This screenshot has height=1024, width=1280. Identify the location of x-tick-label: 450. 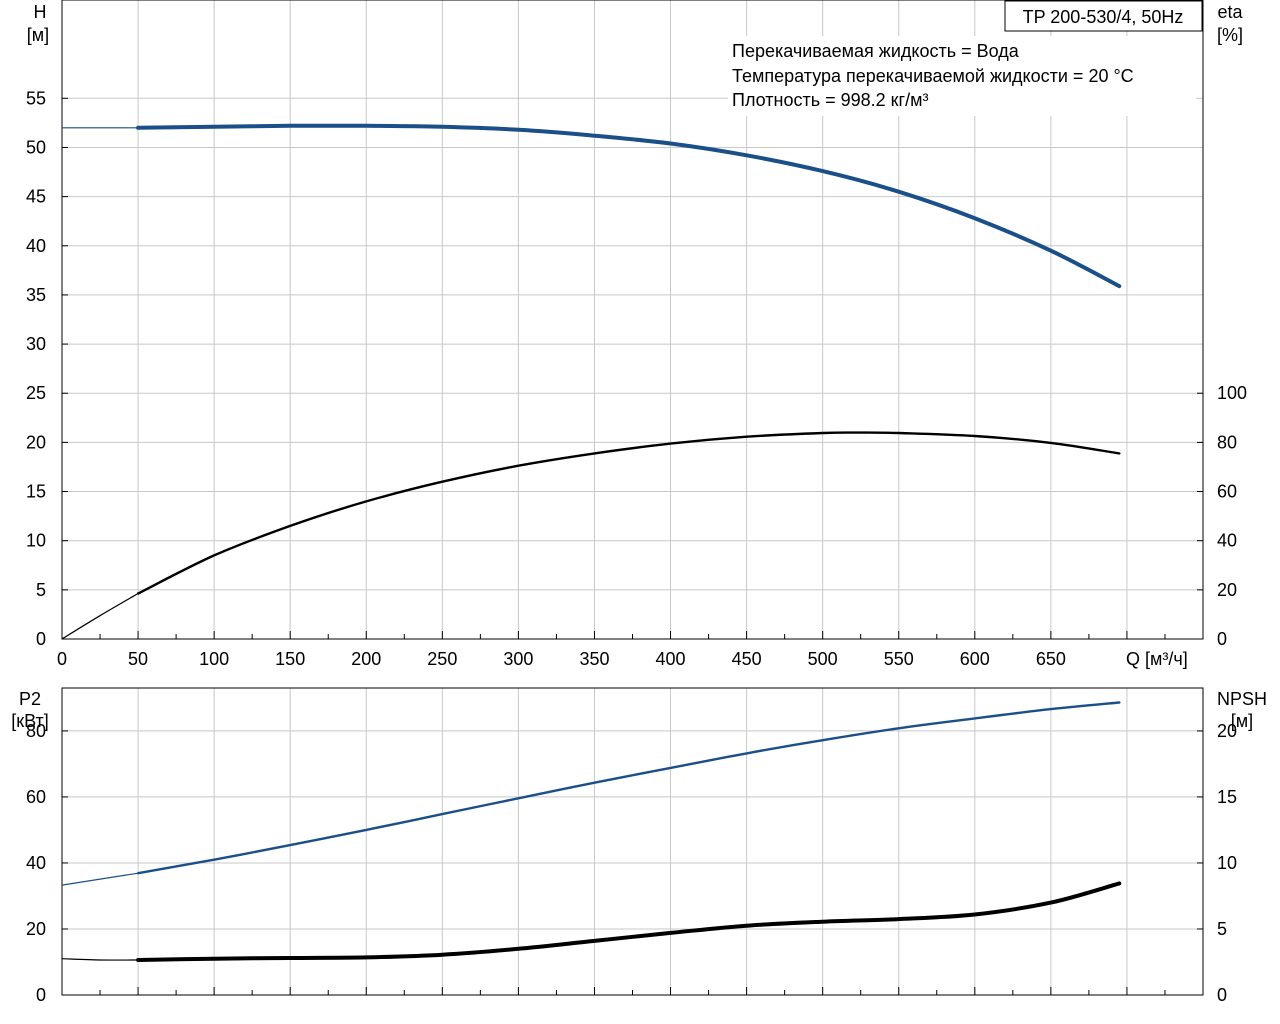
(747, 659).